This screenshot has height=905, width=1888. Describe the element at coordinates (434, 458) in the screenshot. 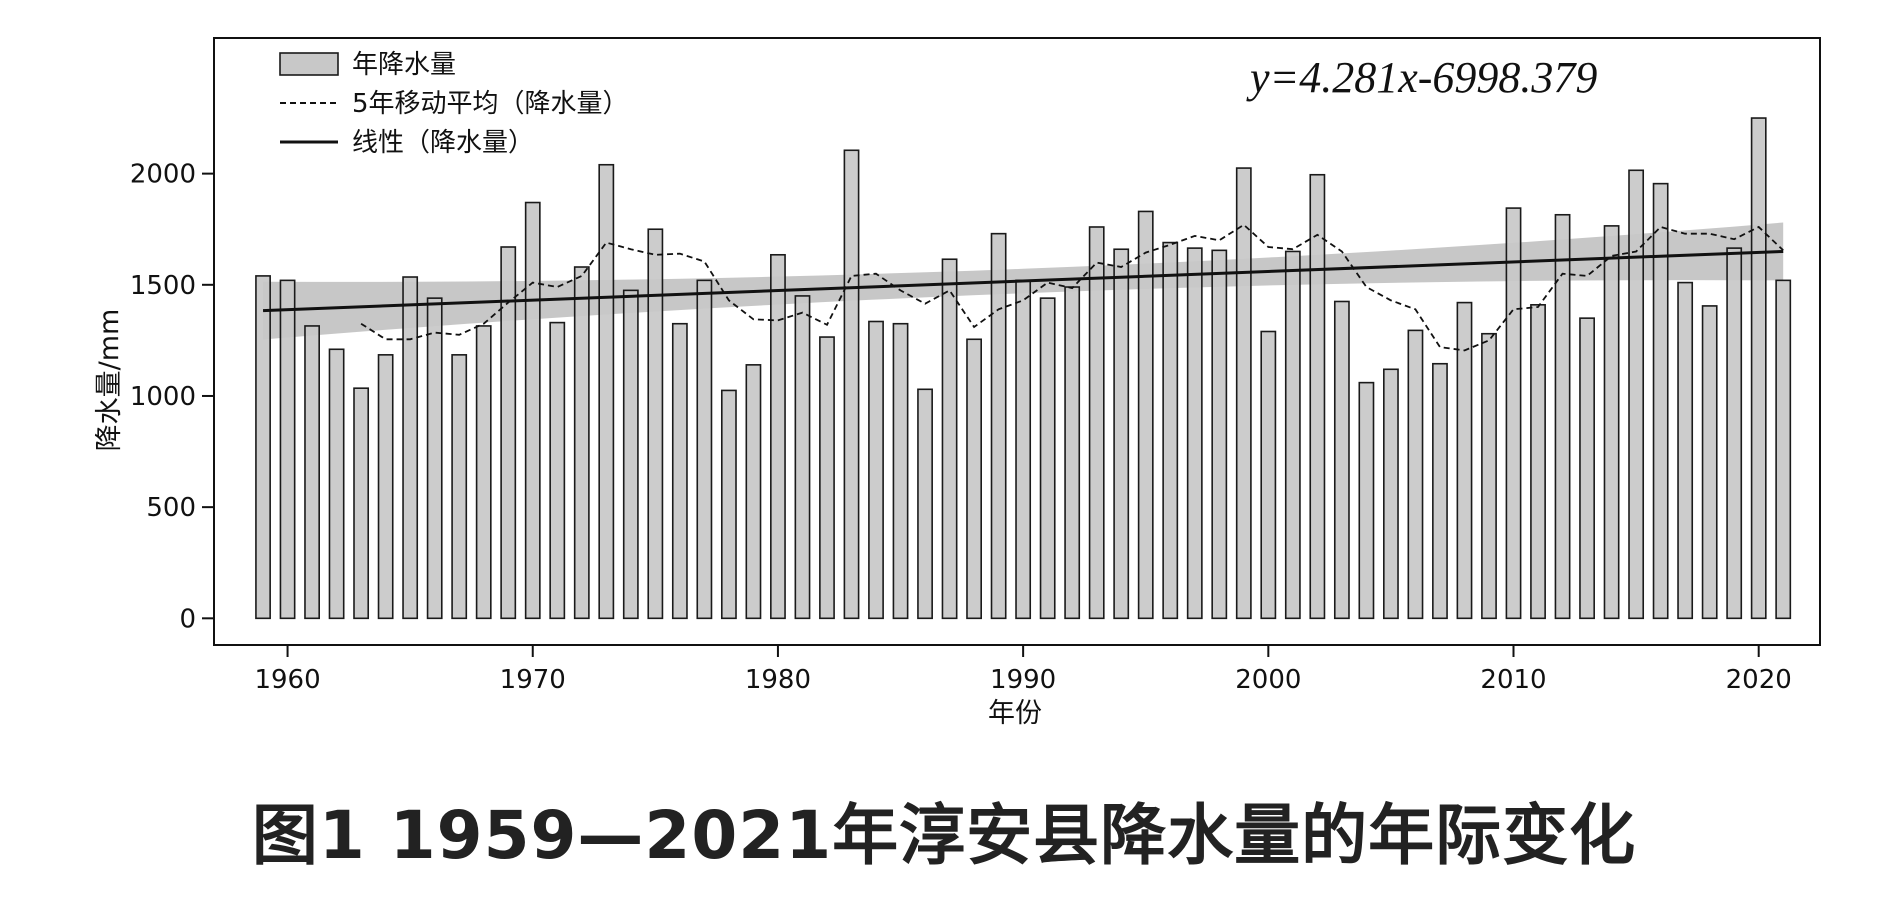

I see `bar-1966` at that location.